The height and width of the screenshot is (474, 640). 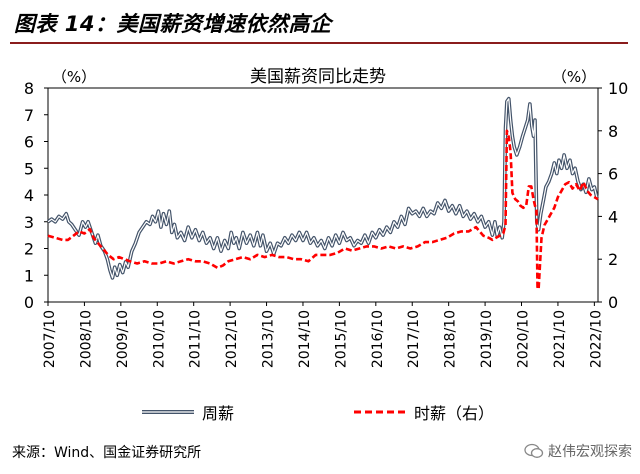 What do you see at coordinates (613, 216) in the screenshot?
I see `right-tick-label: 4` at bounding box center [613, 216].